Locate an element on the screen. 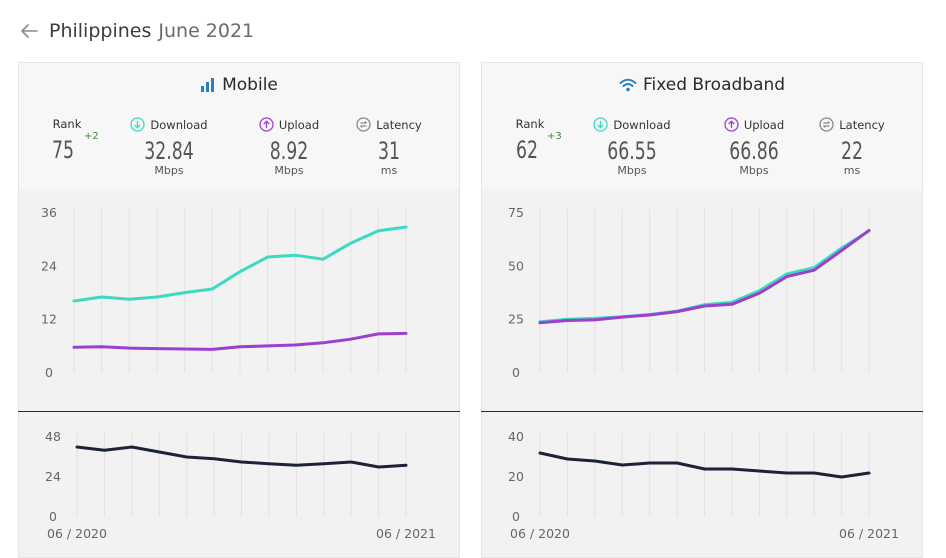 The width and height of the screenshot is (946, 558). mobile-latency: Latency 31 ms is located at coordinates (389, 147).